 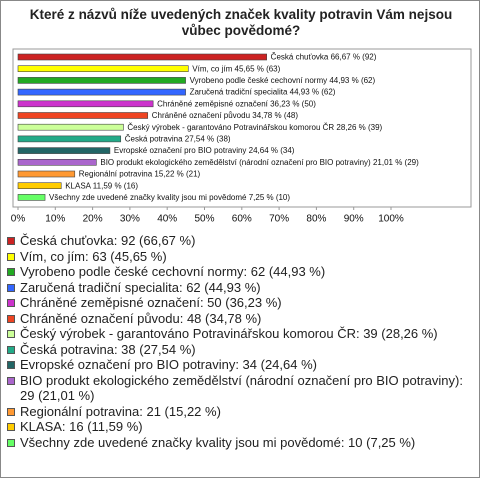 I want to click on data-label: KLASA 11,59 % (16), so click(x=101, y=185).